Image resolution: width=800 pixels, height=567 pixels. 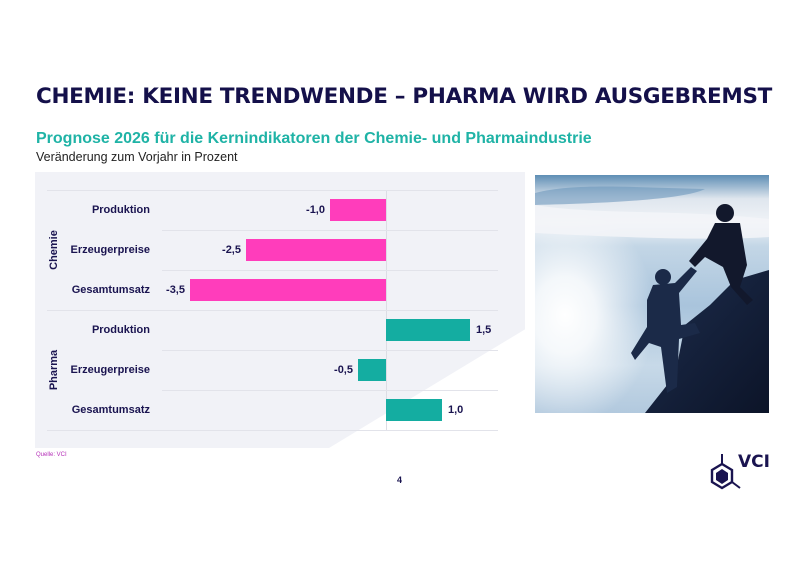 I want to click on source-note: Quelle: VCI, so click(x=51, y=455).